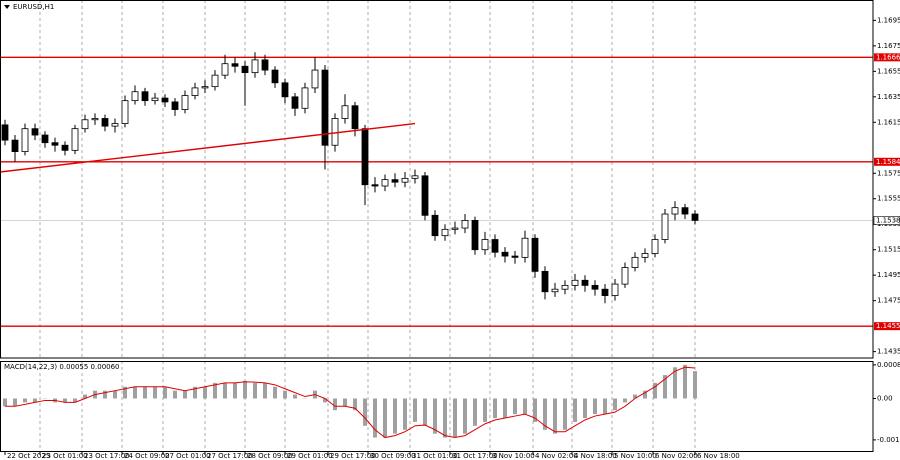 Image resolution: width=900 pixels, height=460 pixels. What do you see at coordinates (888, 440) in the screenshot?
I see `macd-y-tick-label: -0.00106` at bounding box center [888, 440].